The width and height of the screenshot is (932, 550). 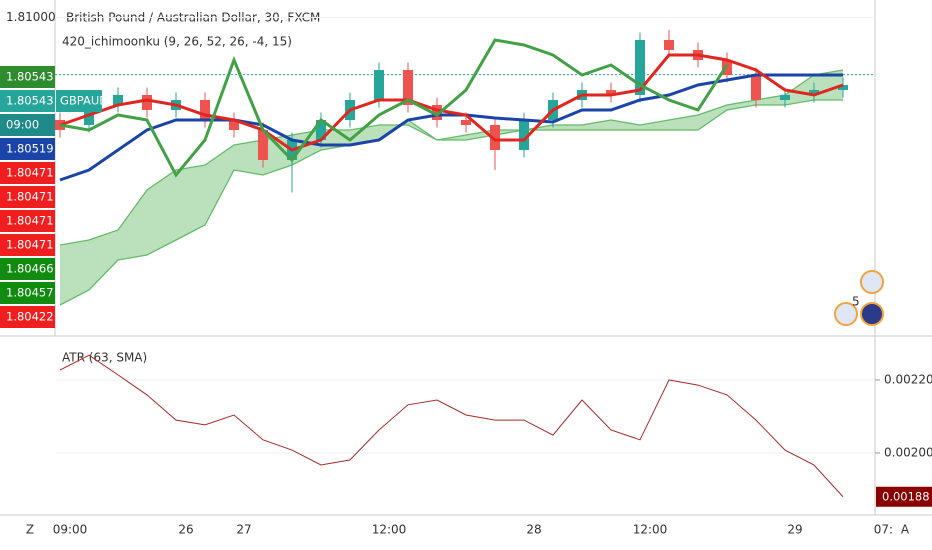 I want to click on x-tick-label: 29, so click(x=794, y=530).